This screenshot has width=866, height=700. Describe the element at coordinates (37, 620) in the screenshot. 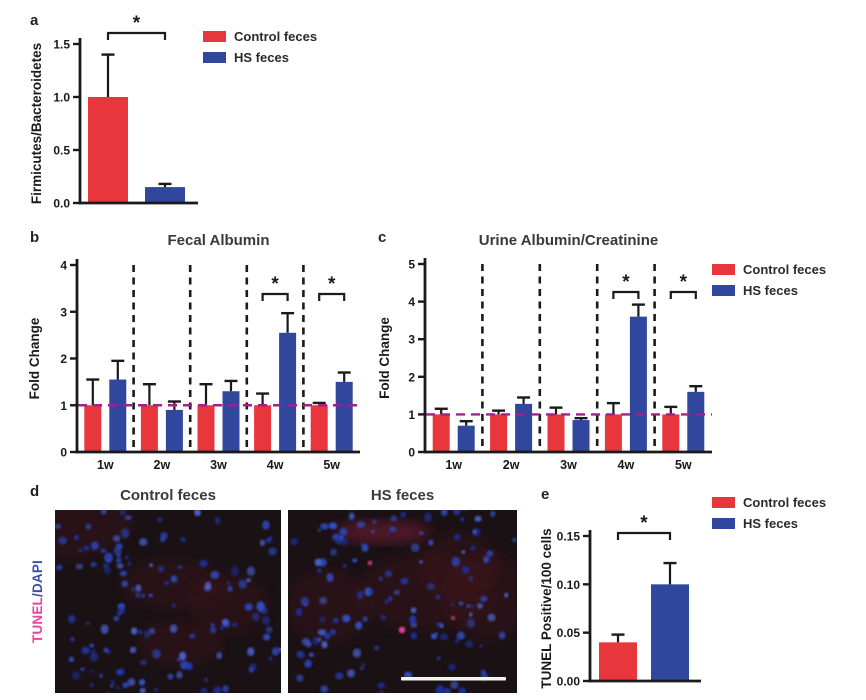

I see `tunel-label: TUNEL` at that location.